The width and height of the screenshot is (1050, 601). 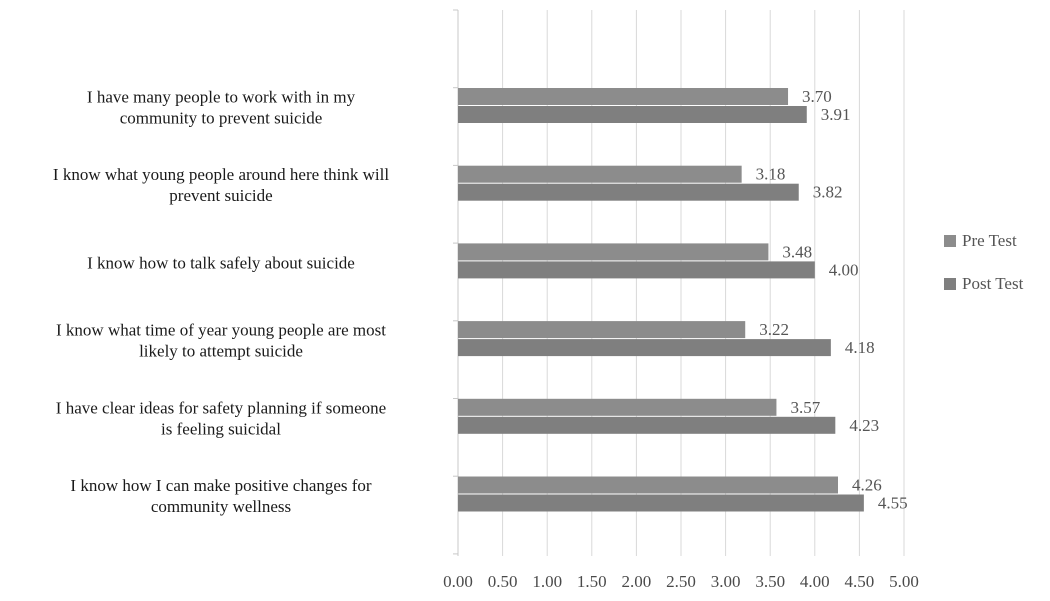 What do you see at coordinates (503, 581) in the screenshot?
I see `x-tick-label: 0.50` at bounding box center [503, 581].